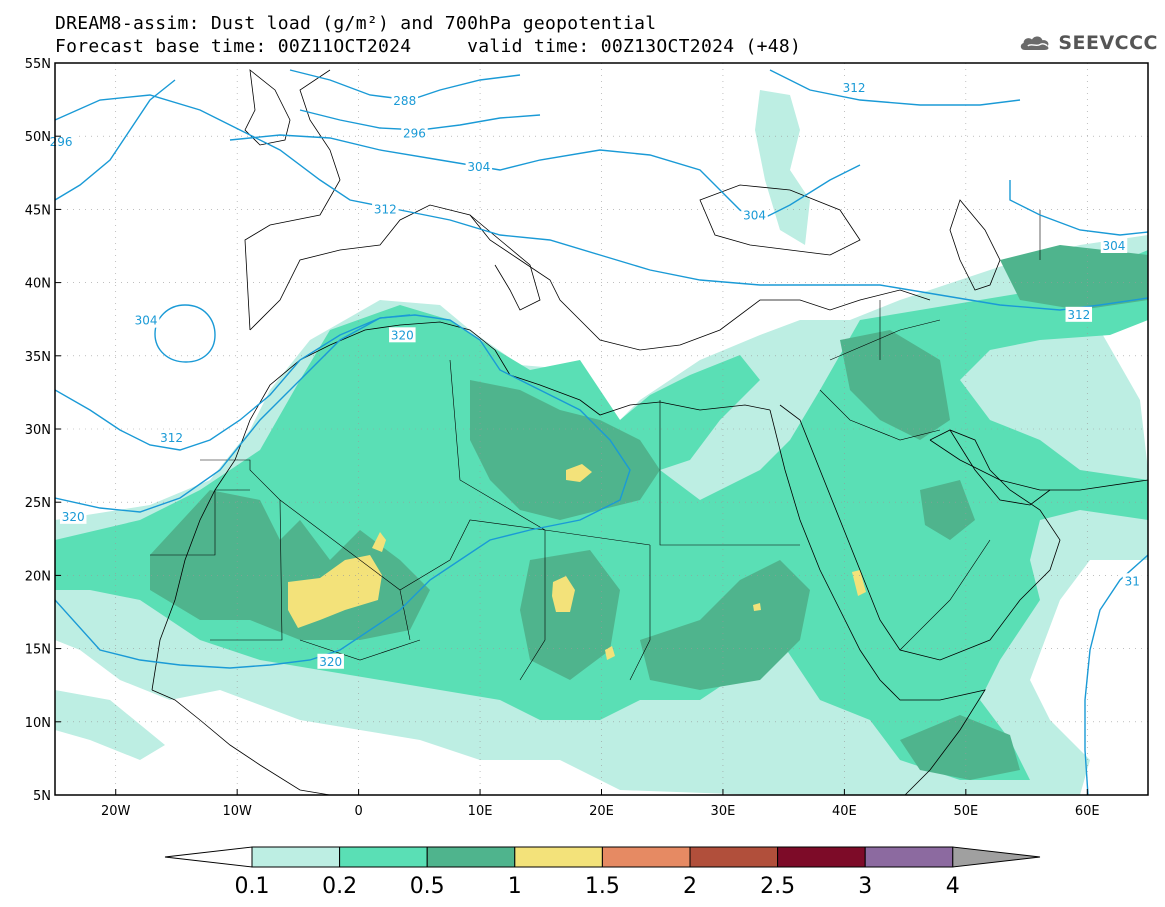 The height and width of the screenshot is (907, 1165). Describe the element at coordinates (267, 107) in the screenshot. I see `coastline-britain` at that location.